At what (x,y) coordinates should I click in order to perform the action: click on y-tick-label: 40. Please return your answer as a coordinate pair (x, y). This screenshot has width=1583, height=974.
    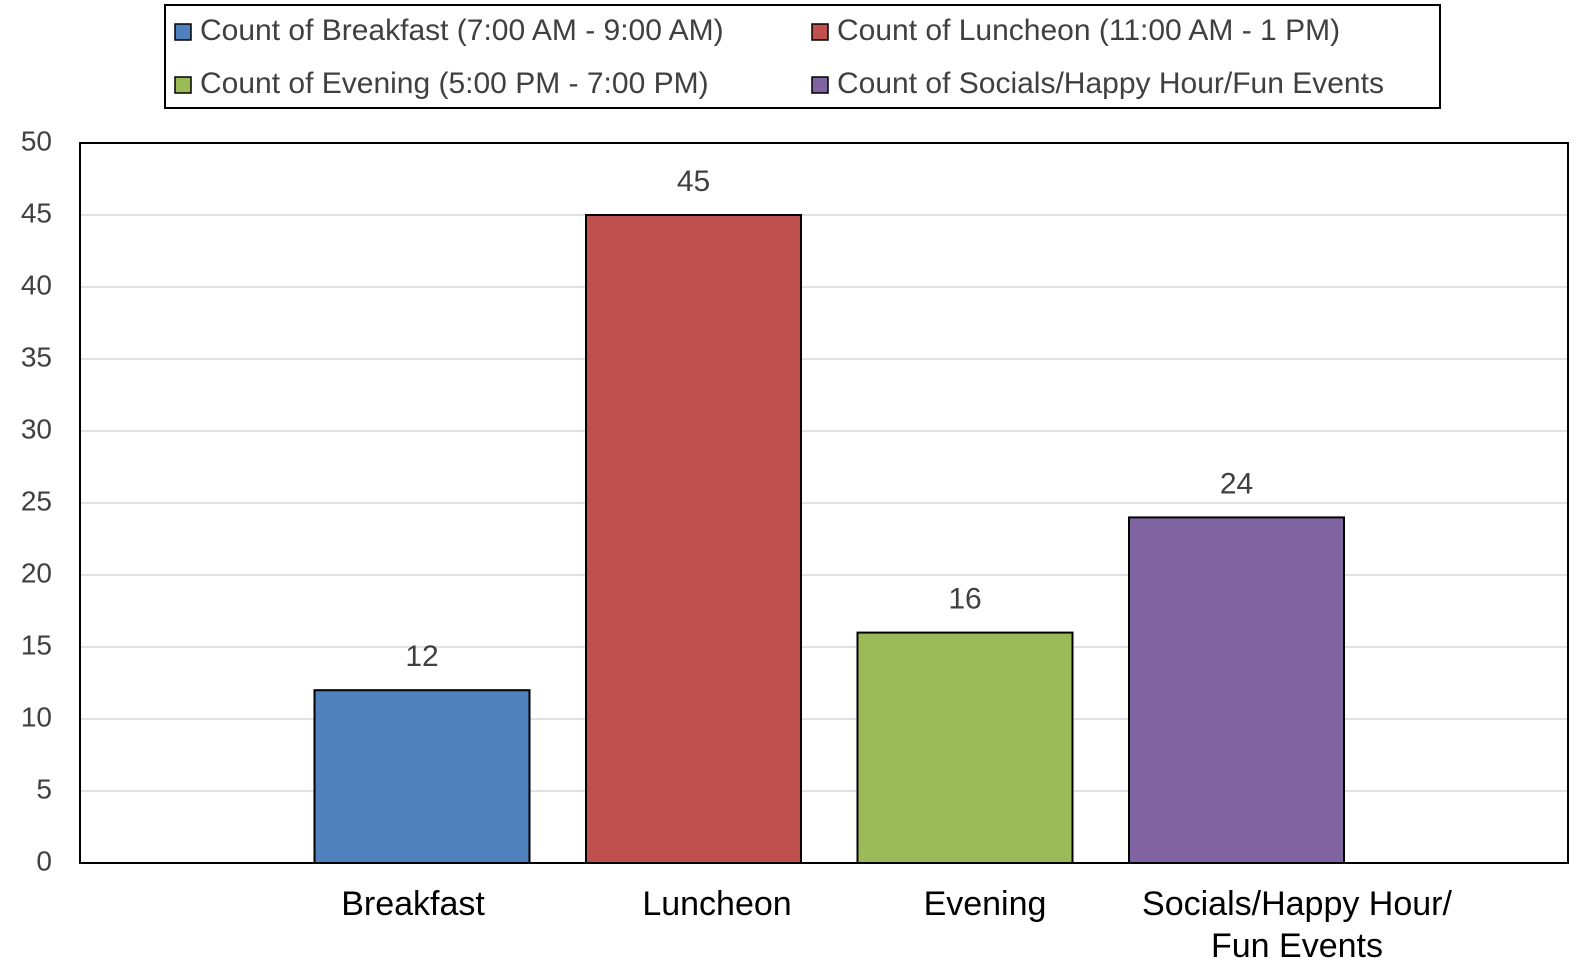
    Looking at the image, I should click on (36, 284).